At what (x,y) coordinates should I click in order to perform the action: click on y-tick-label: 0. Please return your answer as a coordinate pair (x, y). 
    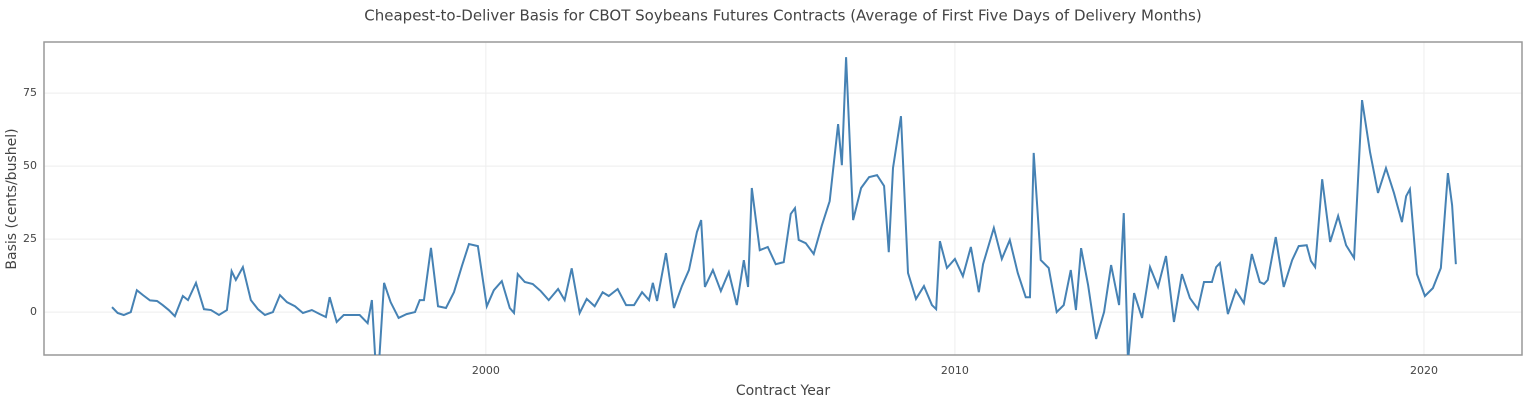
    Looking at the image, I should click on (33, 311).